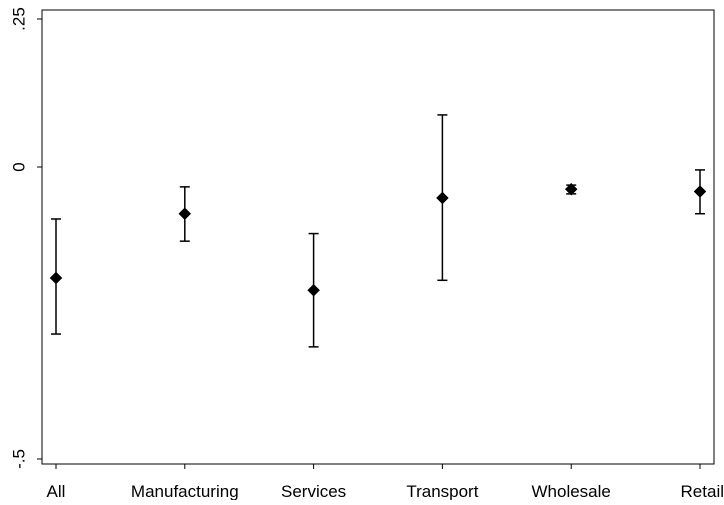 This screenshot has width=724, height=505. What do you see at coordinates (18, 459) in the screenshot?
I see `y-tick-label: -.5` at bounding box center [18, 459].